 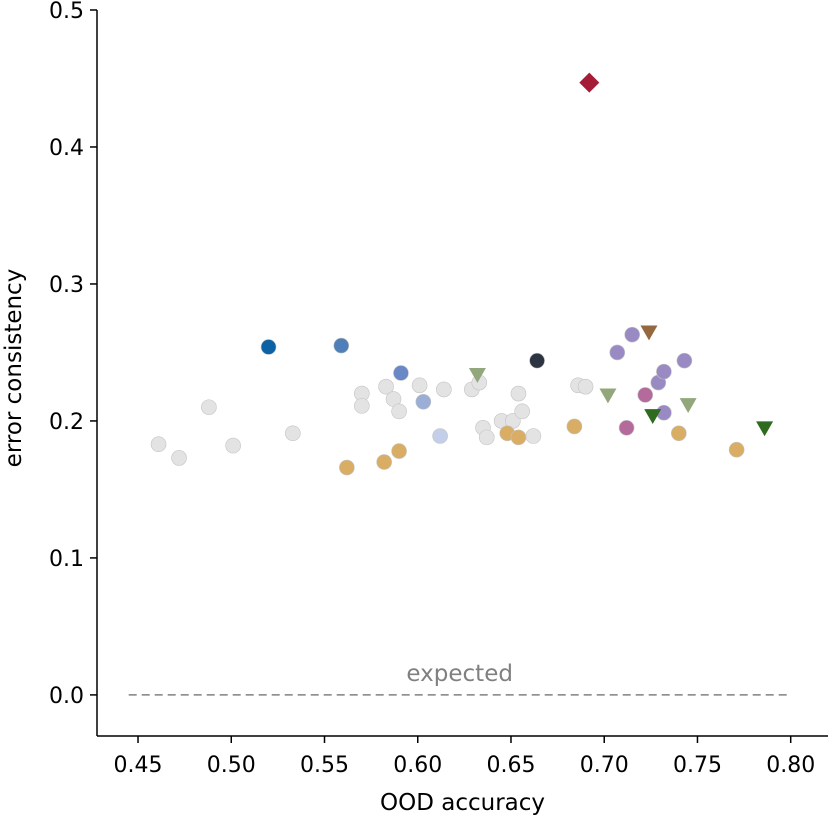 What do you see at coordinates (790, 765) in the screenshot?
I see `x-tick-label: 0.80` at bounding box center [790, 765].